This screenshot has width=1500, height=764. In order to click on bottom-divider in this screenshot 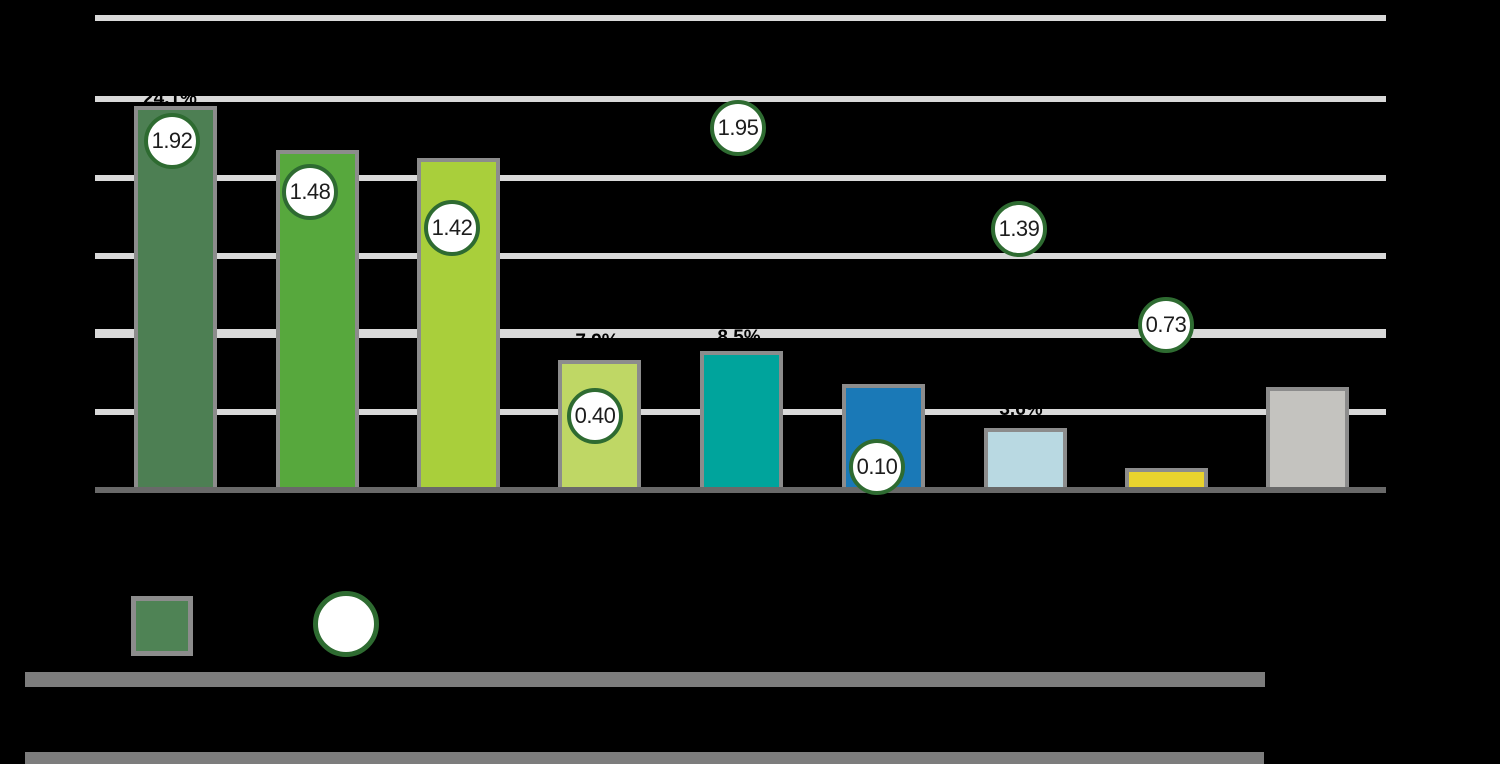, I will do `click(644, 758)`.